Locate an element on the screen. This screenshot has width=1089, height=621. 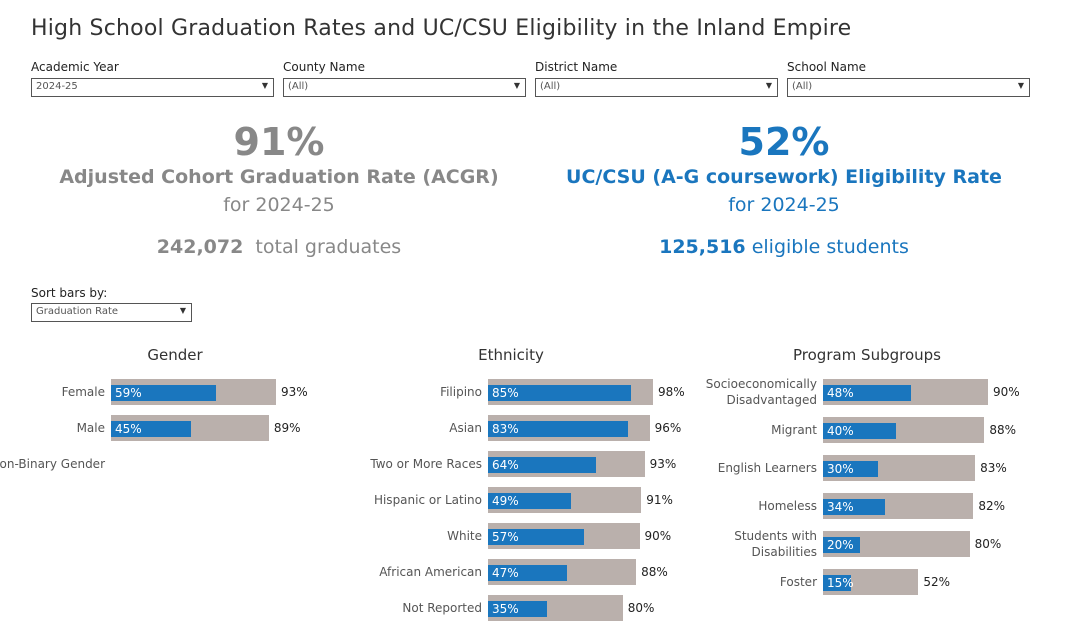
eligibility-rate-bar: 57% is located at coordinates (536, 537).